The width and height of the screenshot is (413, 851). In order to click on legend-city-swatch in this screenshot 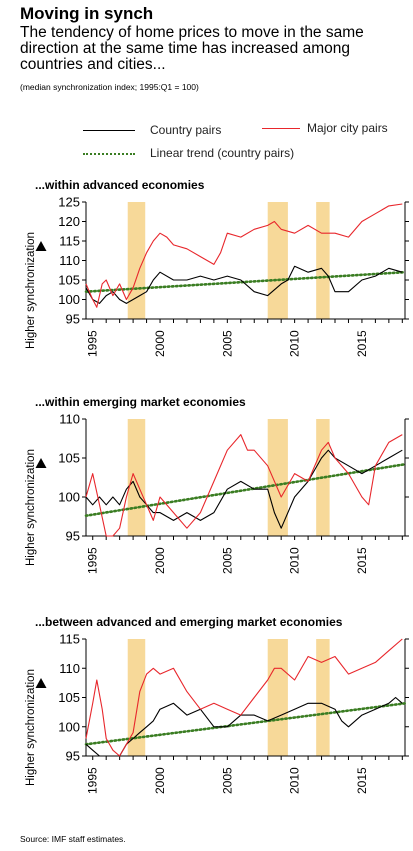, I will do `click(281, 128)`.